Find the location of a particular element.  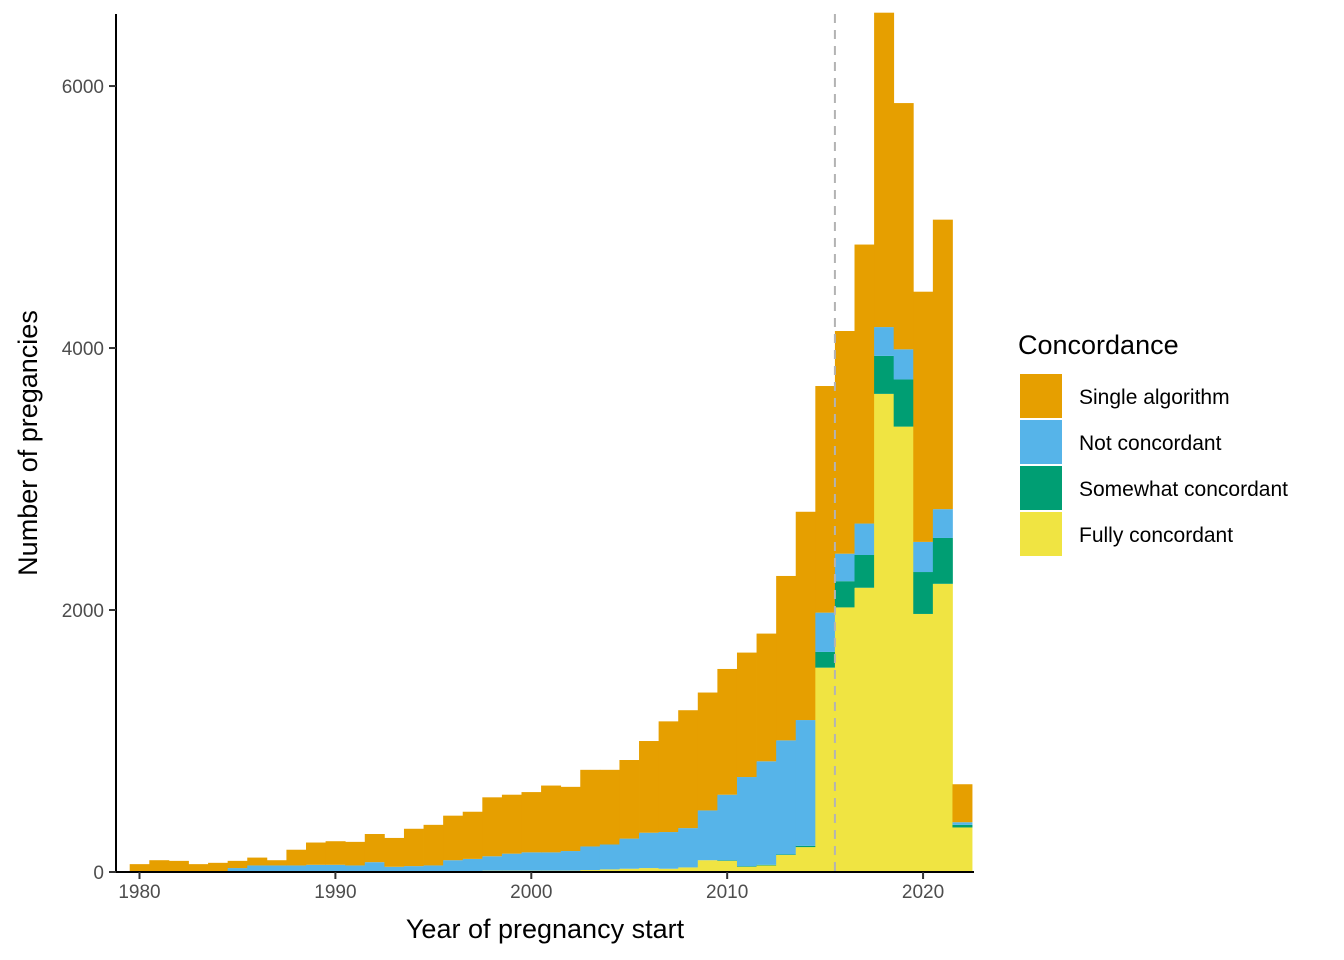

bar-single-algorithm-2018 is located at coordinates (884, 170).